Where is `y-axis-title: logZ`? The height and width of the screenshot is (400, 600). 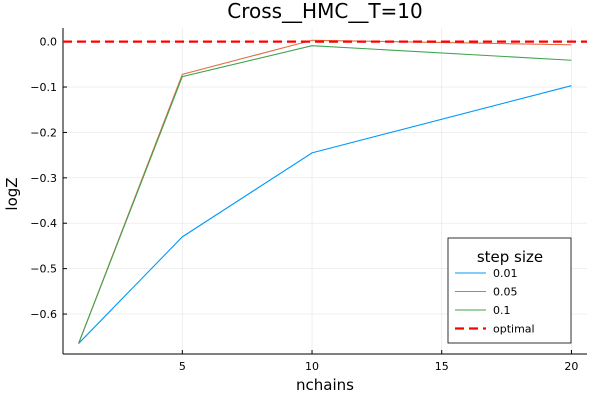
y-axis-title: logZ is located at coordinates (12, 193).